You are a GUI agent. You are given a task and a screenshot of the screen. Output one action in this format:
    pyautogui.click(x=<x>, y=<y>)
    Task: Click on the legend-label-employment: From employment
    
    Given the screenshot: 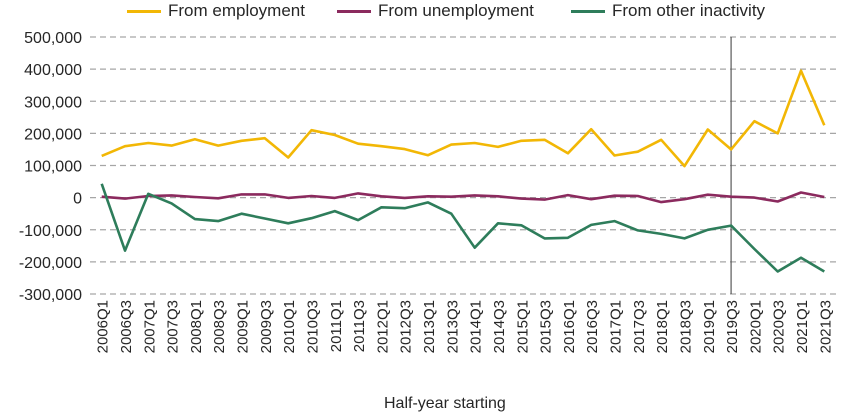 What is the action you would take?
    pyautogui.click(x=236, y=10)
    